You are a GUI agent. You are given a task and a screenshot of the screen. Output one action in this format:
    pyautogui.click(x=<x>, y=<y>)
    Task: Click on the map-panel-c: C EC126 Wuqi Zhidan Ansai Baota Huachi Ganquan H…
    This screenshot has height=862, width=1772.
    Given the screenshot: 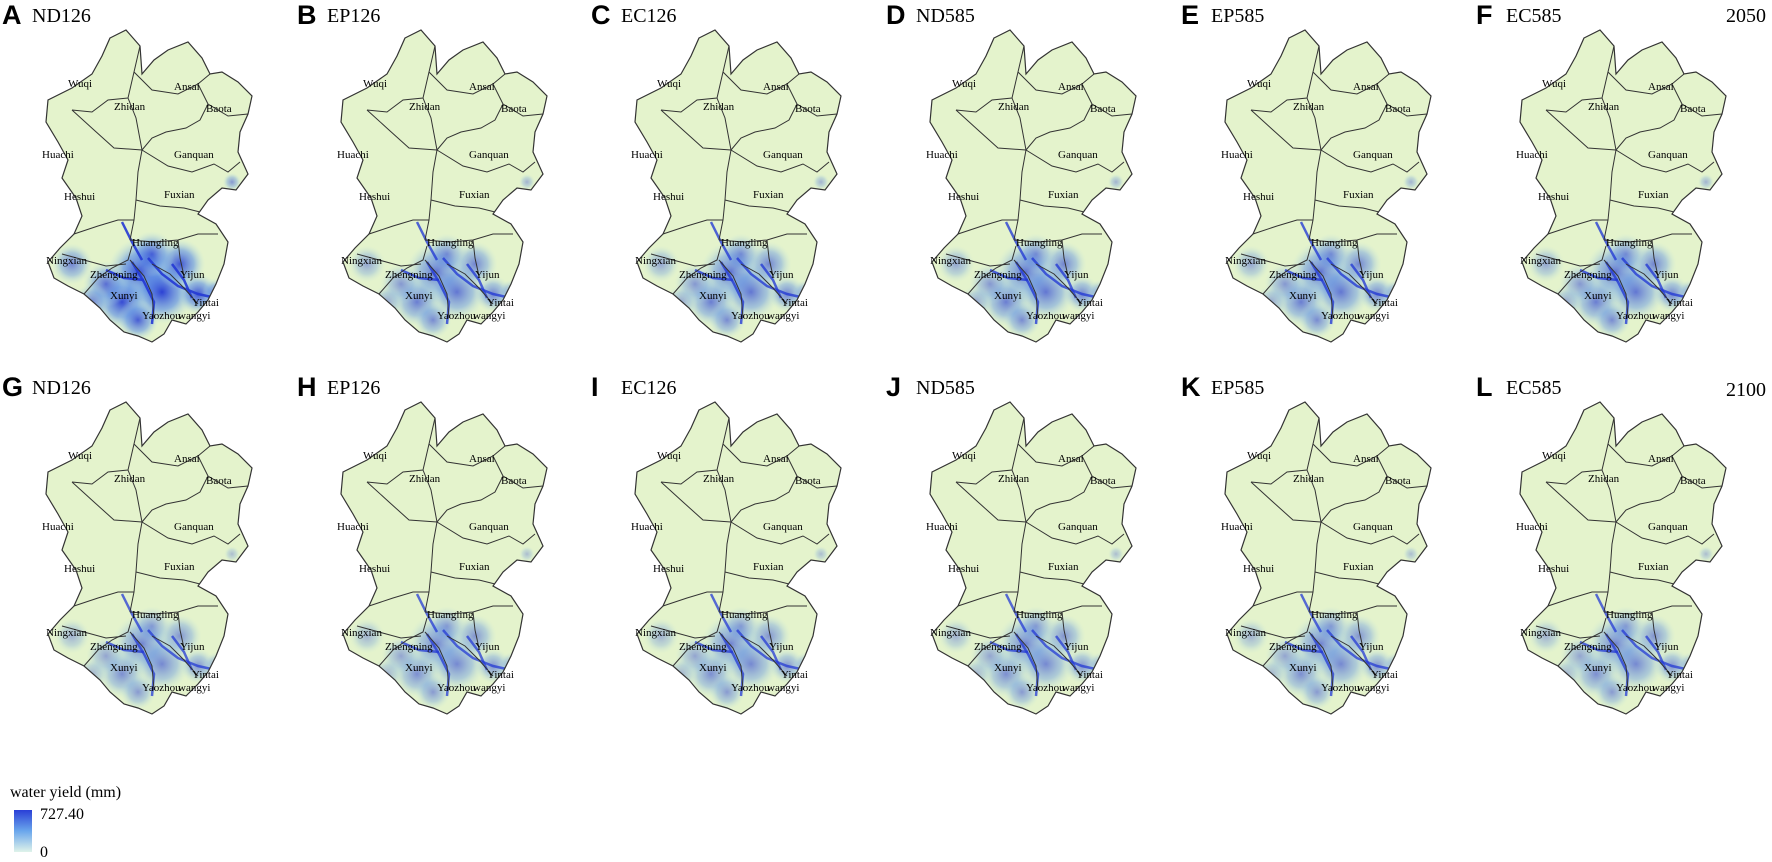 What is the action you would take?
    pyautogui.click(x=738, y=212)
    